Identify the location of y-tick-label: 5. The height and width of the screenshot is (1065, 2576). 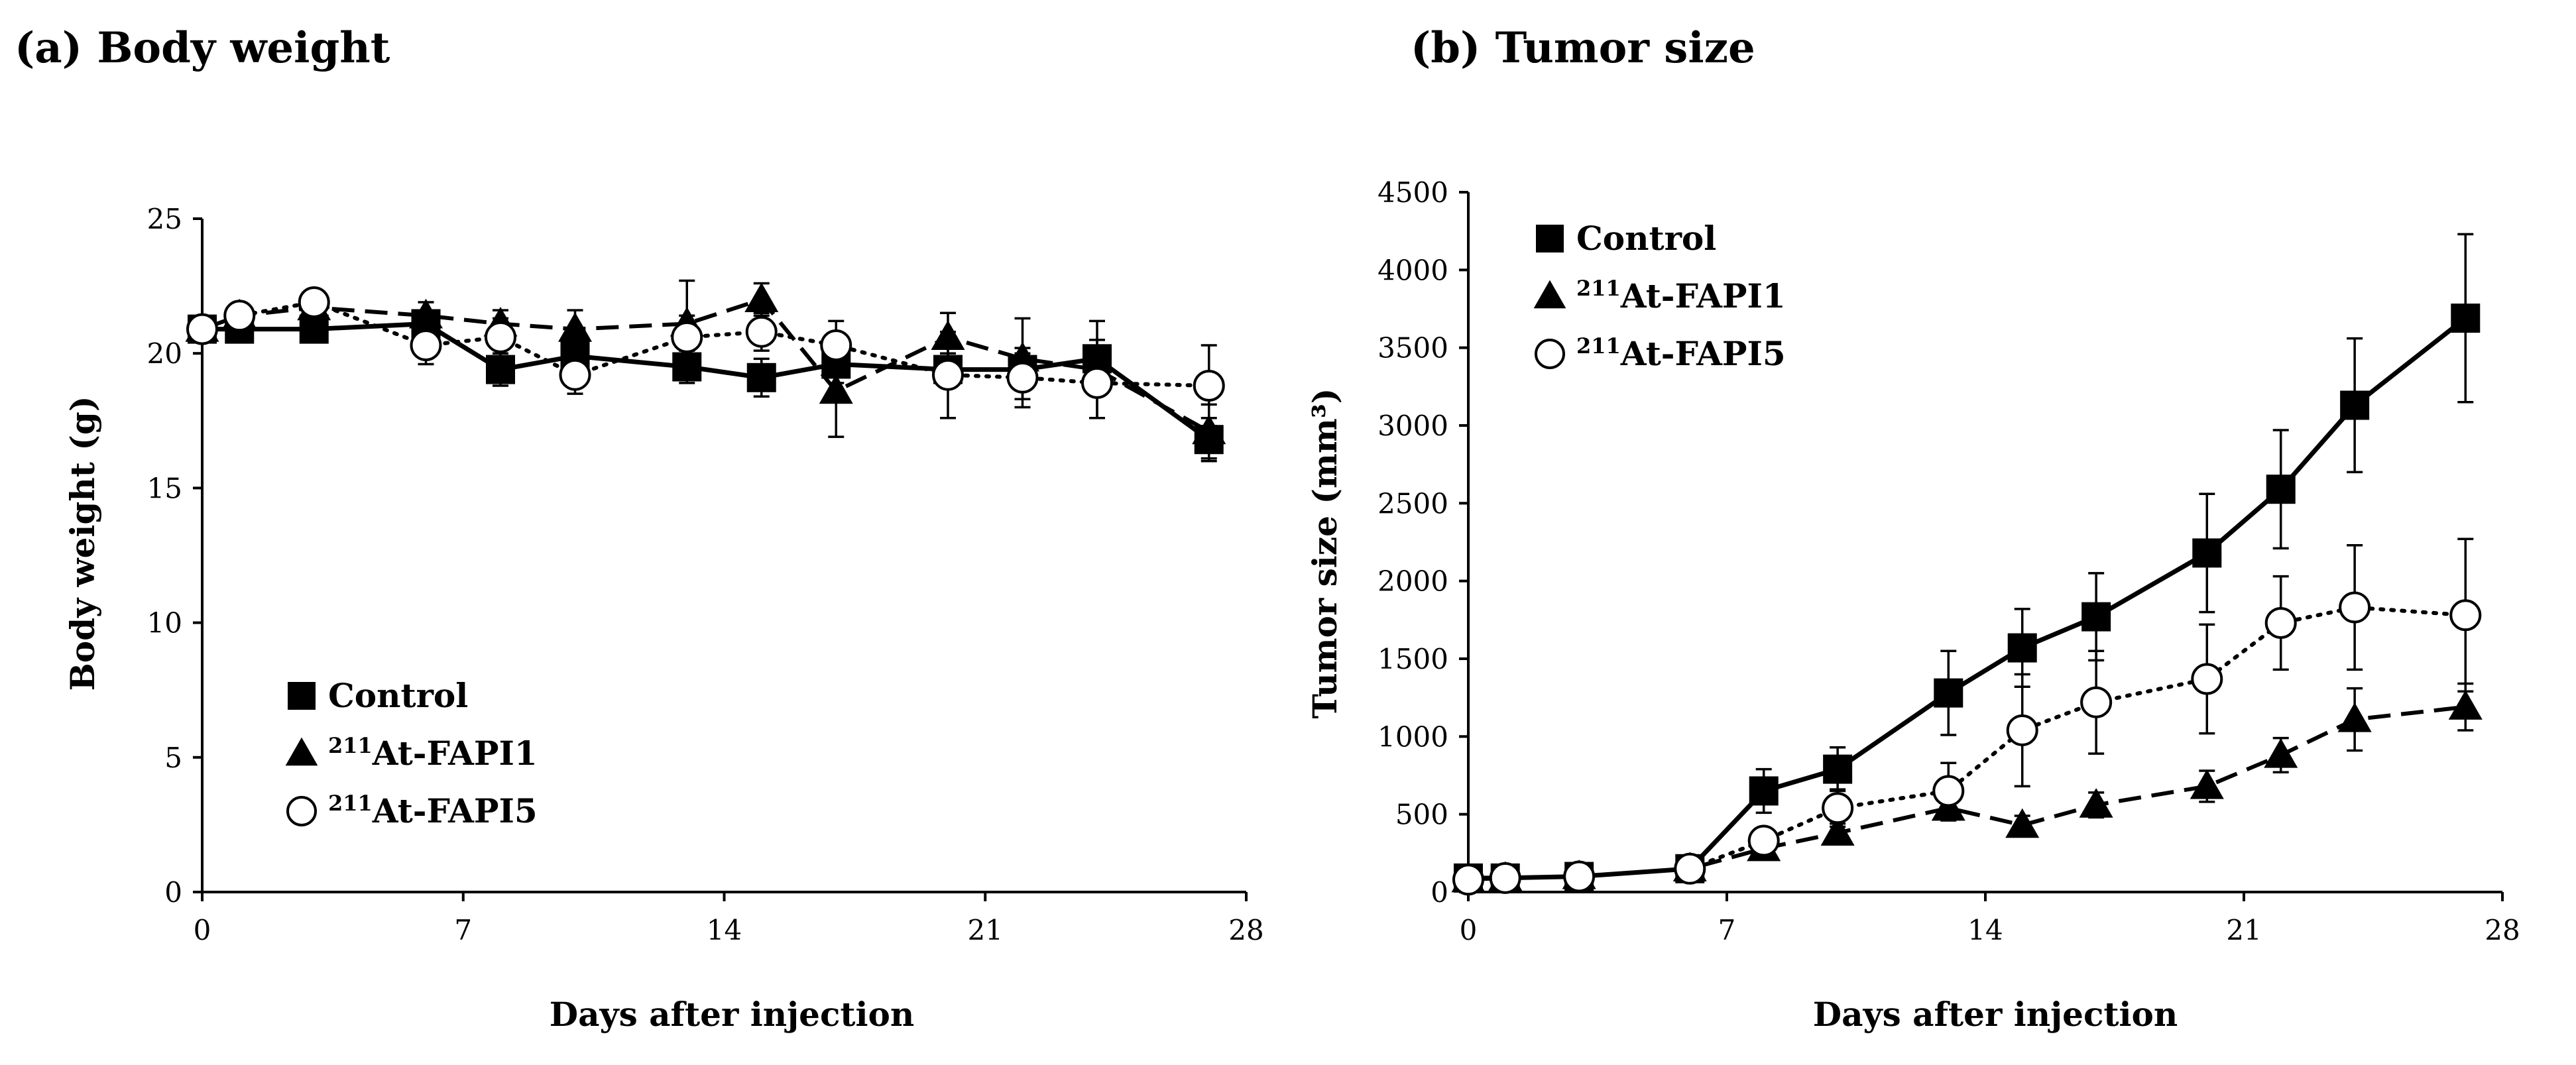
(173, 758).